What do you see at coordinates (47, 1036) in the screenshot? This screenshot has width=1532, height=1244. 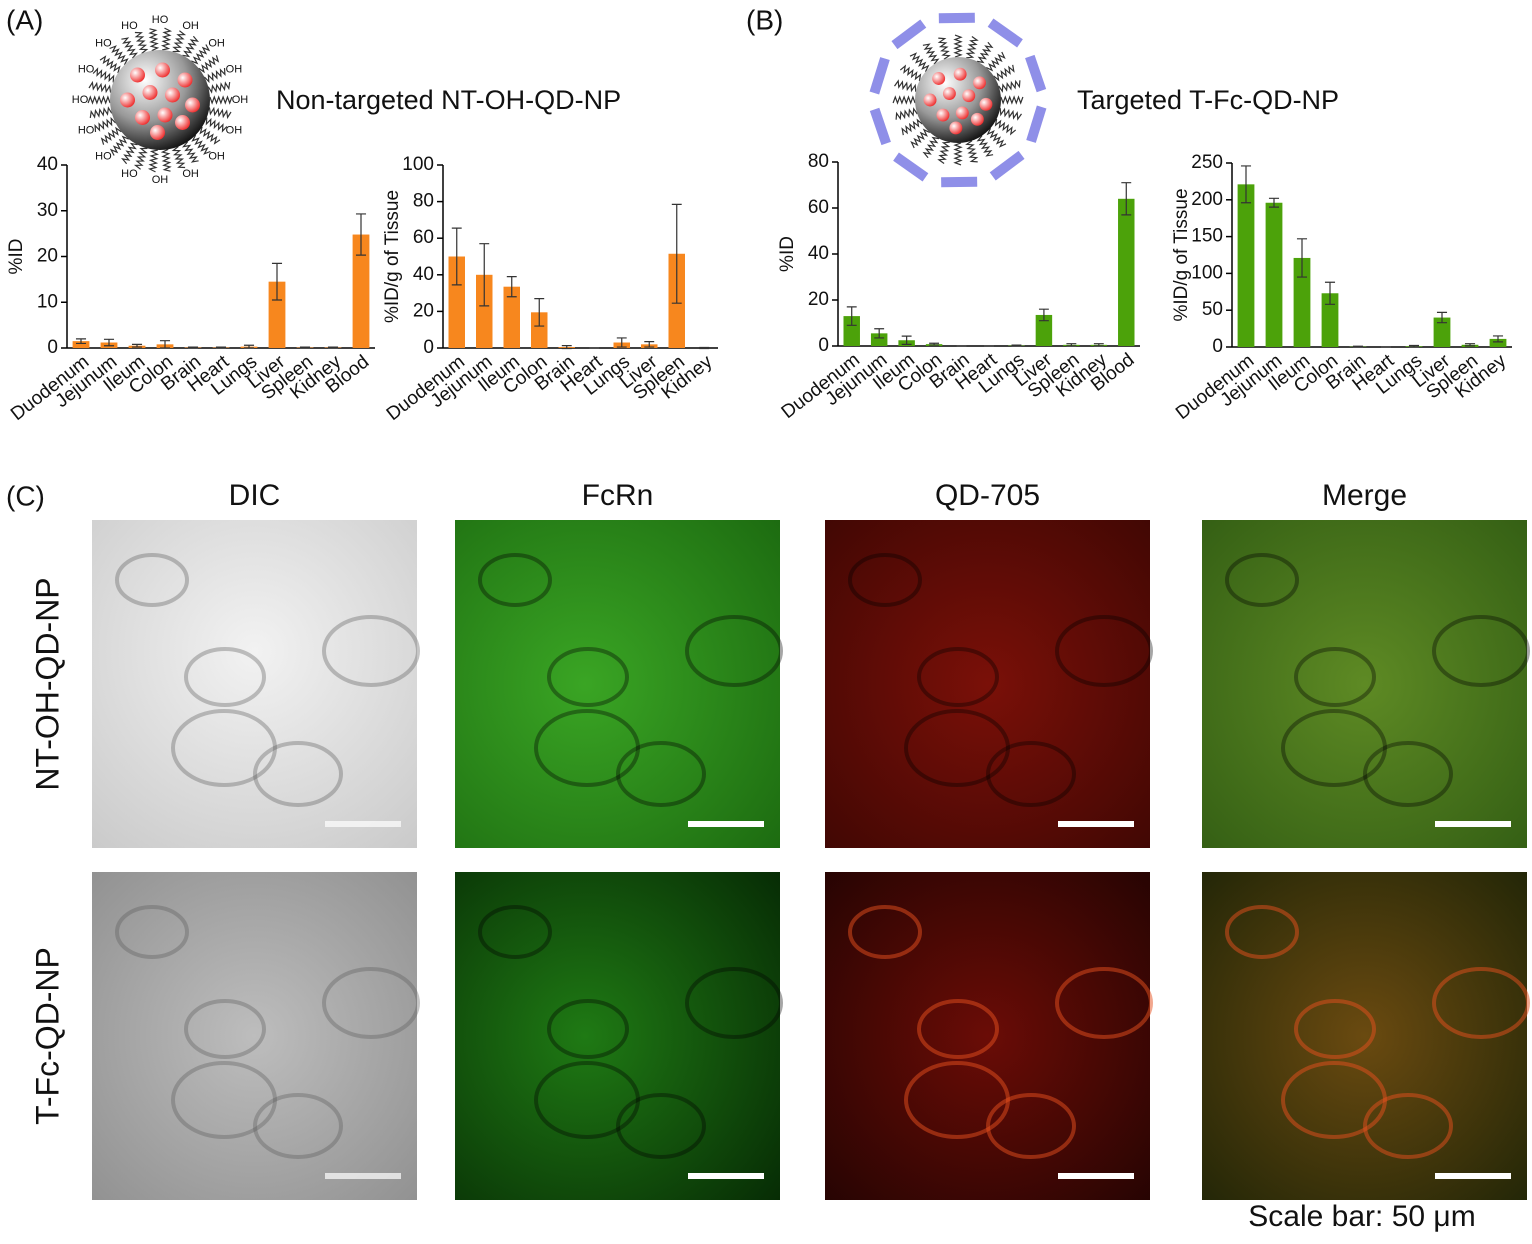 I see `row-header: T-Fc-QD-NP` at bounding box center [47, 1036].